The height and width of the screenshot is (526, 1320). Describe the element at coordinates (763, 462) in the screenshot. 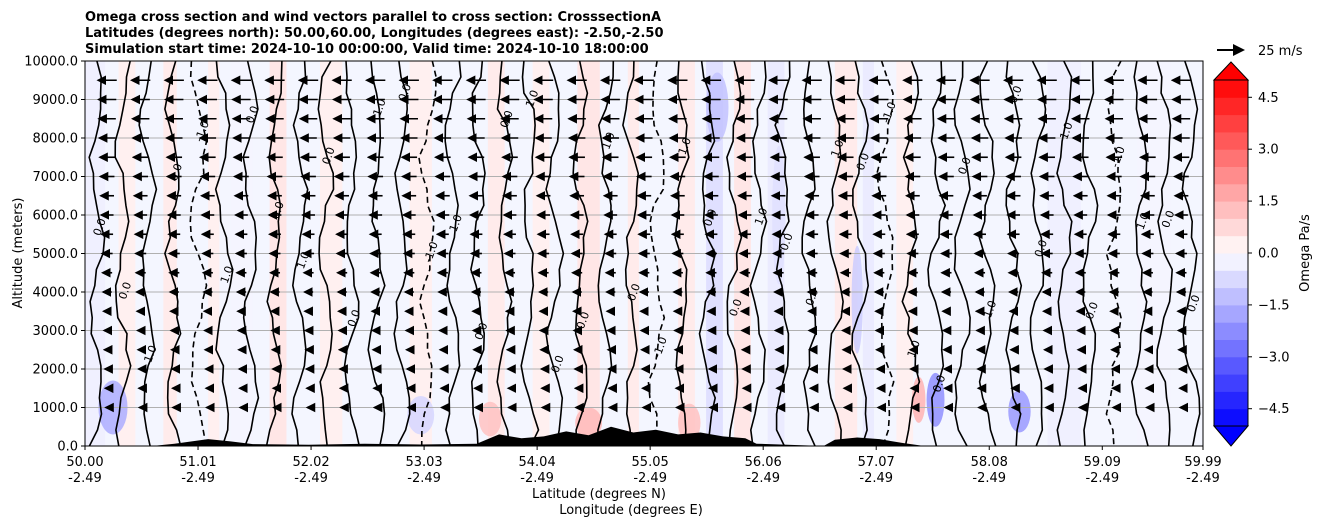

I see `x-tick-label-latitude: 56.06` at that location.